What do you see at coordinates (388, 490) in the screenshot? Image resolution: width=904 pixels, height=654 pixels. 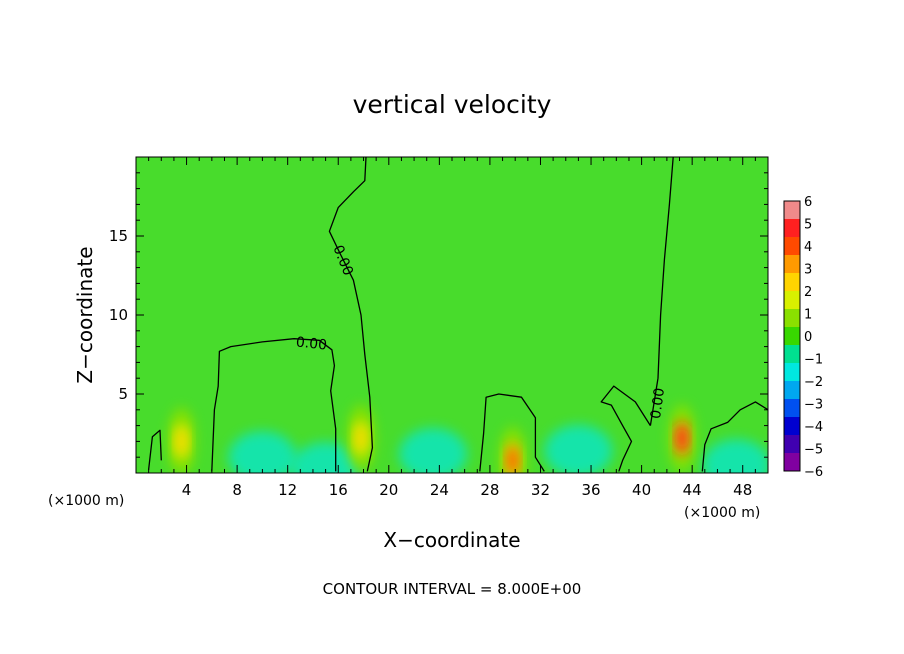 I see `x-tick-label: 20` at bounding box center [388, 490].